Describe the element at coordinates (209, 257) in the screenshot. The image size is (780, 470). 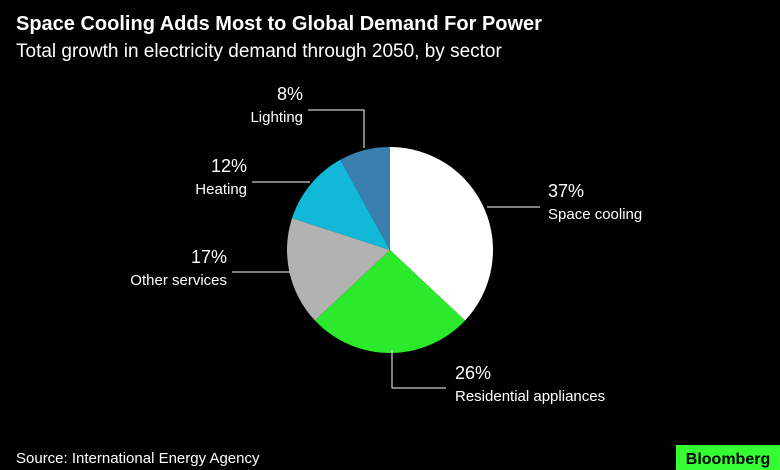
I see `value-label: 17%` at that location.